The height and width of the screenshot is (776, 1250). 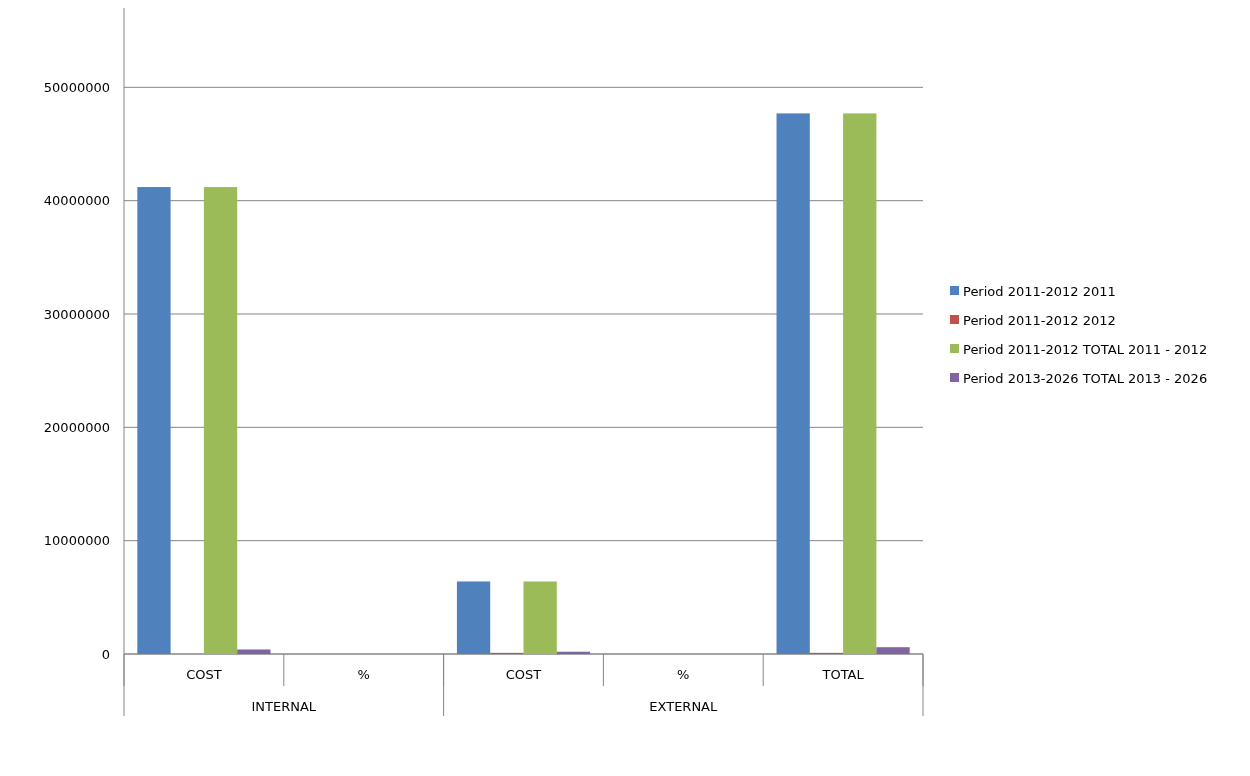 What do you see at coordinates (843, 674) in the screenshot?
I see `x-tick-label: TOTAL` at bounding box center [843, 674].